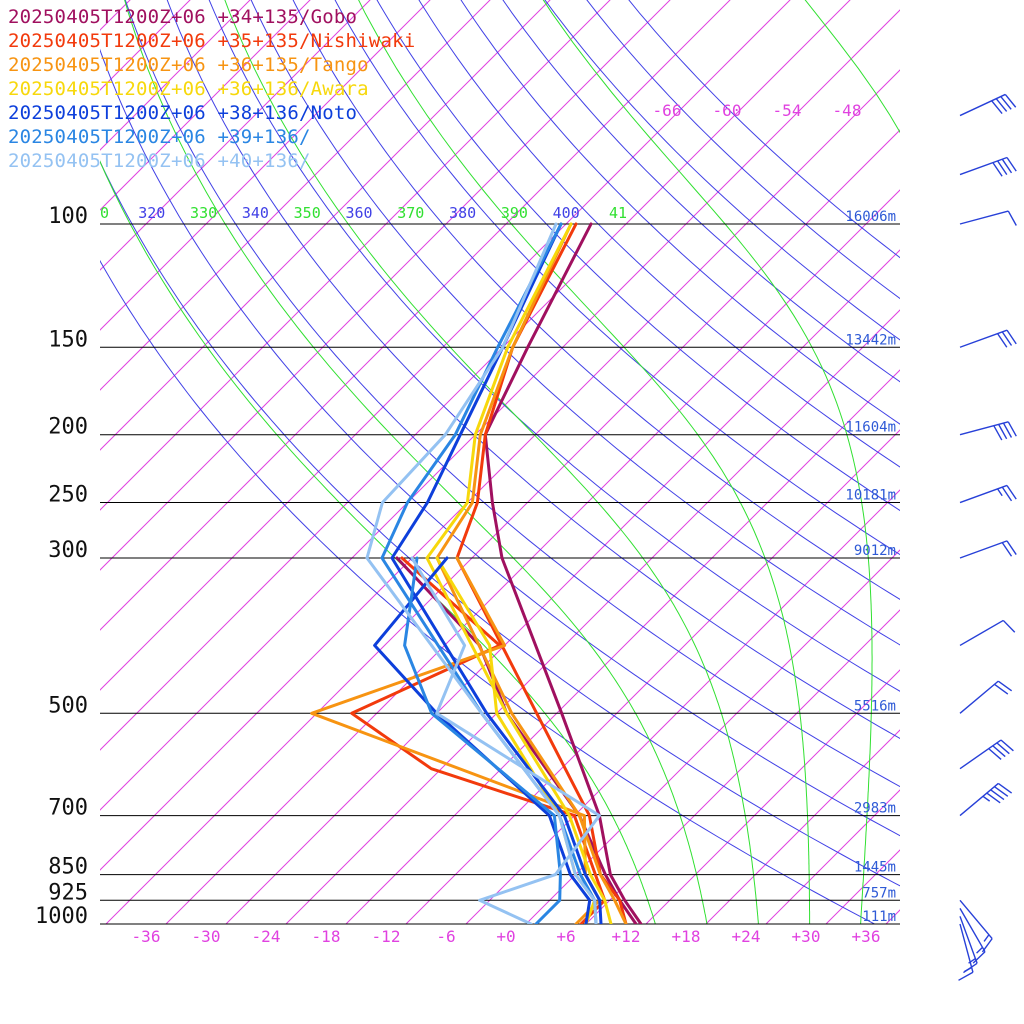 This screenshot has width=1024, height=1024. Describe the element at coordinates (746, 936) in the screenshot. I see `temperature-tick-label: +24` at that location.